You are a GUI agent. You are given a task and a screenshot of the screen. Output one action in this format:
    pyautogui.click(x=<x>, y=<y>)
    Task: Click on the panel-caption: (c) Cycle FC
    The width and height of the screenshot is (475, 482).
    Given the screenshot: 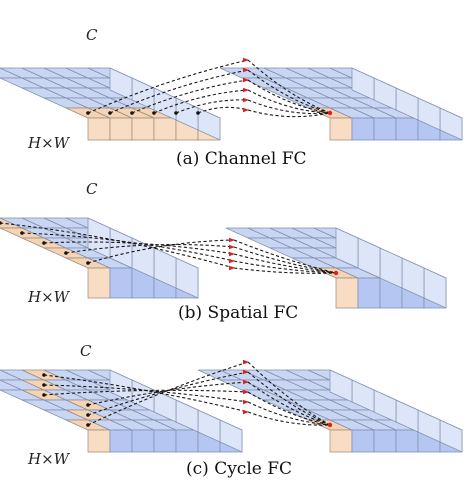 What is the action you would take?
    pyautogui.click(x=239, y=469)
    